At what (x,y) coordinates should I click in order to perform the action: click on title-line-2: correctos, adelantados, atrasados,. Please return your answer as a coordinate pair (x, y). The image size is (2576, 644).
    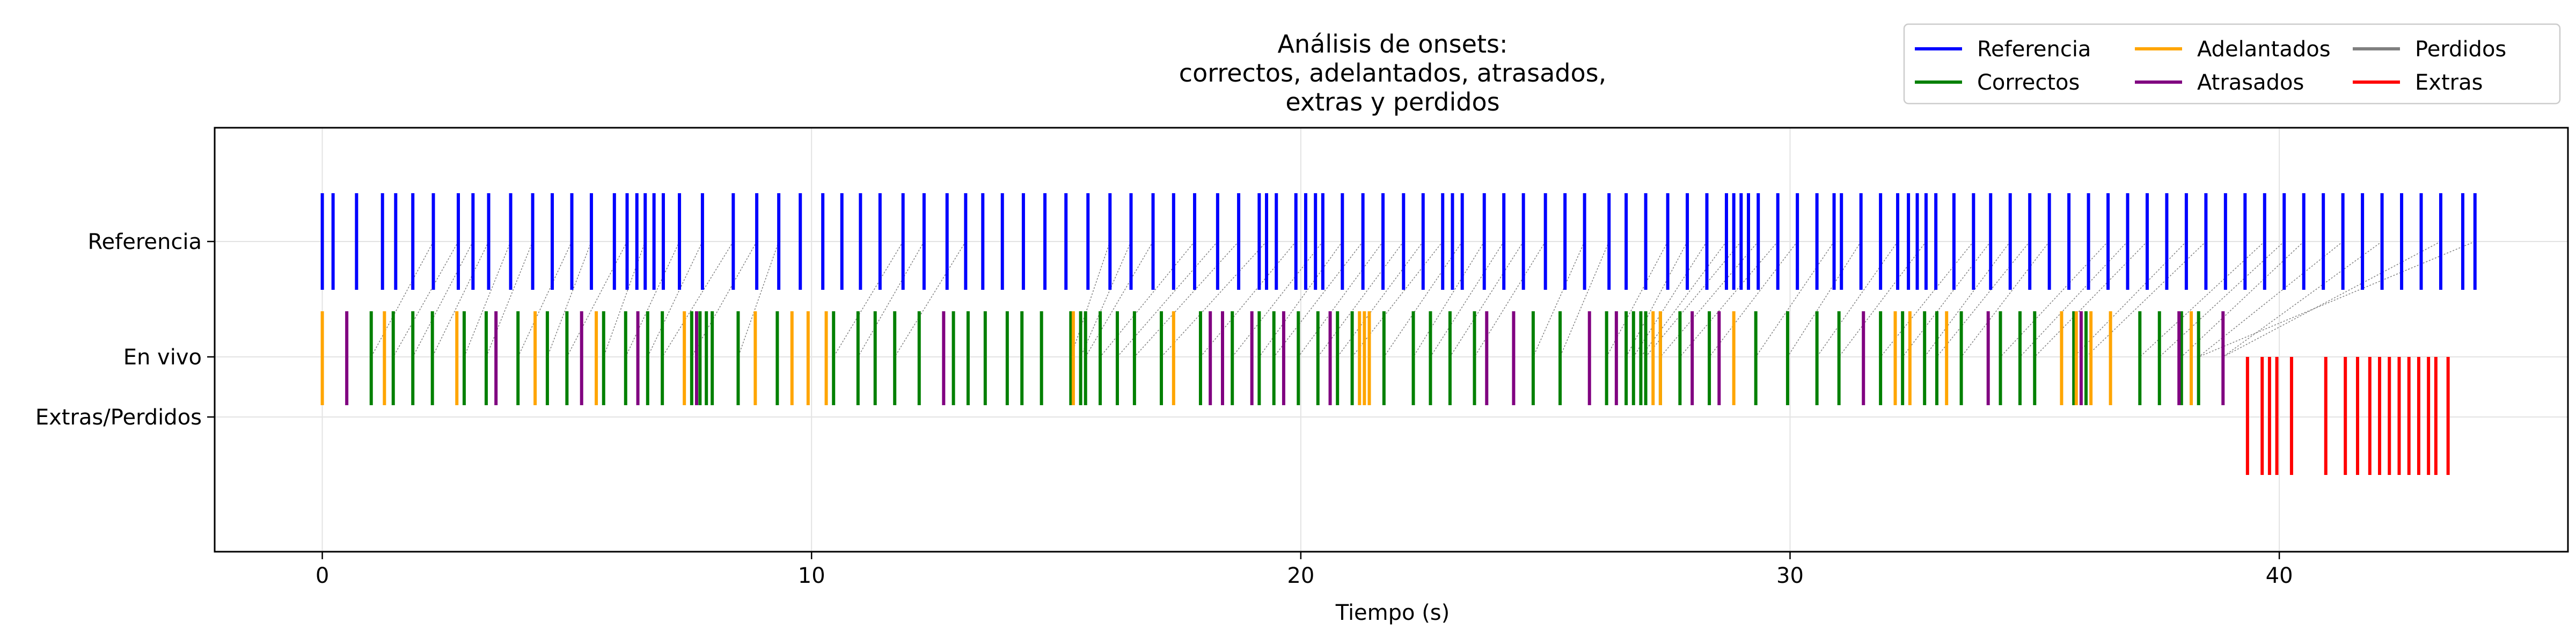
    Looking at the image, I should click on (1392, 72).